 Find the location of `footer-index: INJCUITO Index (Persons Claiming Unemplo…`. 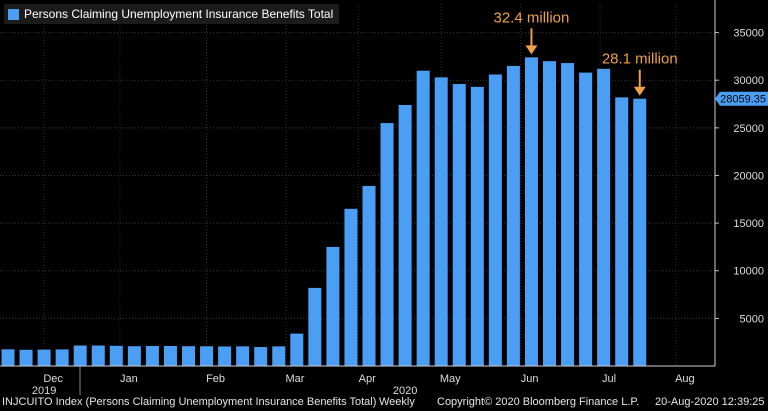

footer-index: INJCUITO Index (Persons Claiming Unemplo… is located at coordinates (189, 402).